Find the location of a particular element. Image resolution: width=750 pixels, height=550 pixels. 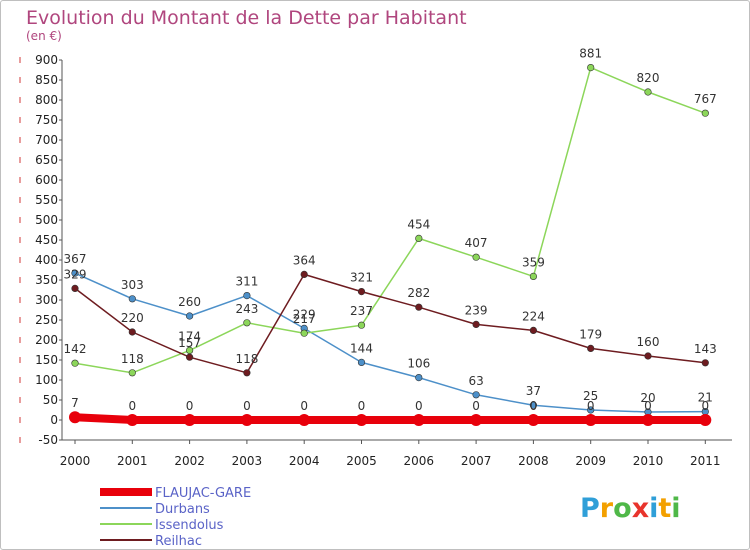

data-label: 106 is located at coordinates (418, 364).